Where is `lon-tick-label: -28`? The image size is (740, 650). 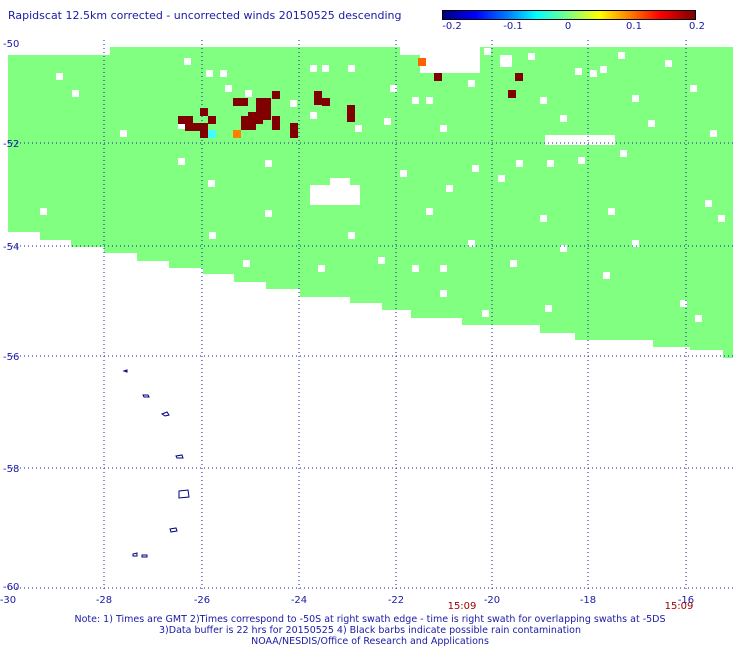 lon-tick-label: -28 is located at coordinates (104, 600).